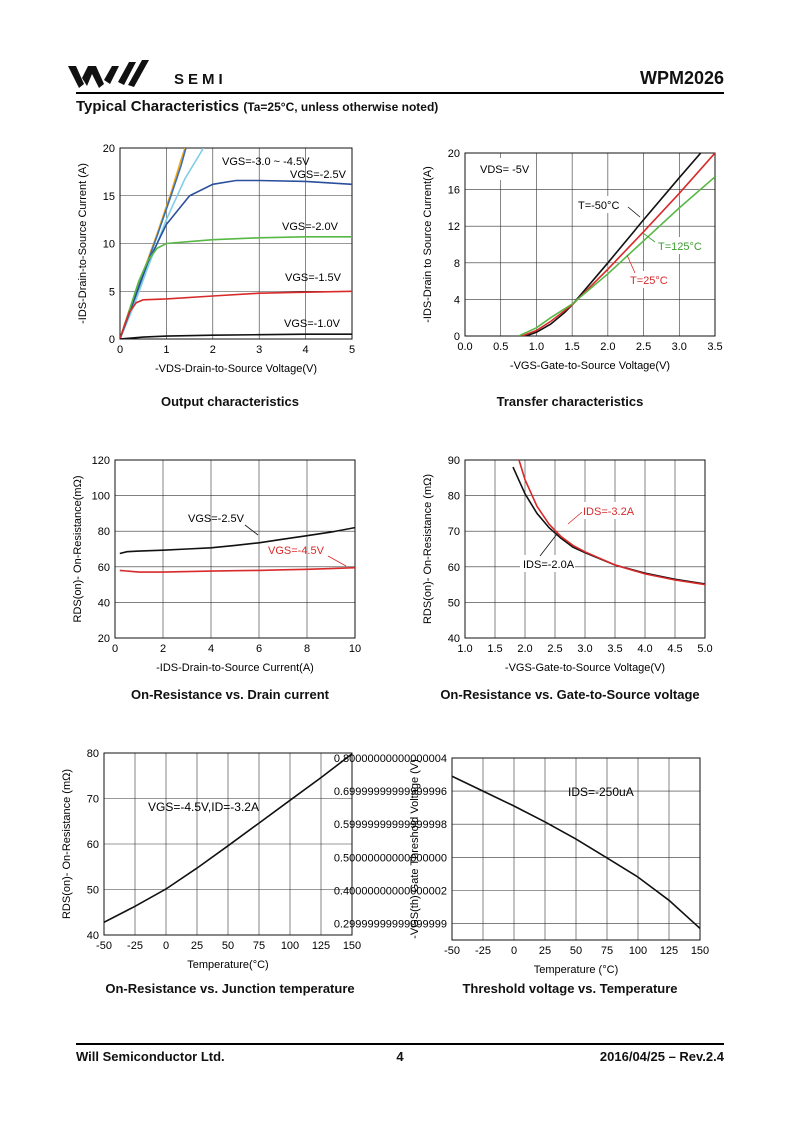  I want to click on section-title-text: Typical Characteristics, so click(158, 106).